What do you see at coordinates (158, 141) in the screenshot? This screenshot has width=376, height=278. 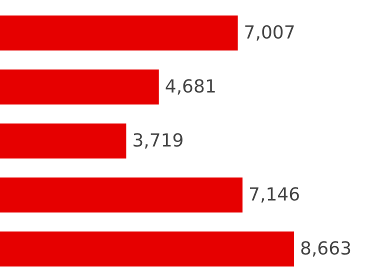 I see `data-label: 3,719` at bounding box center [158, 141].